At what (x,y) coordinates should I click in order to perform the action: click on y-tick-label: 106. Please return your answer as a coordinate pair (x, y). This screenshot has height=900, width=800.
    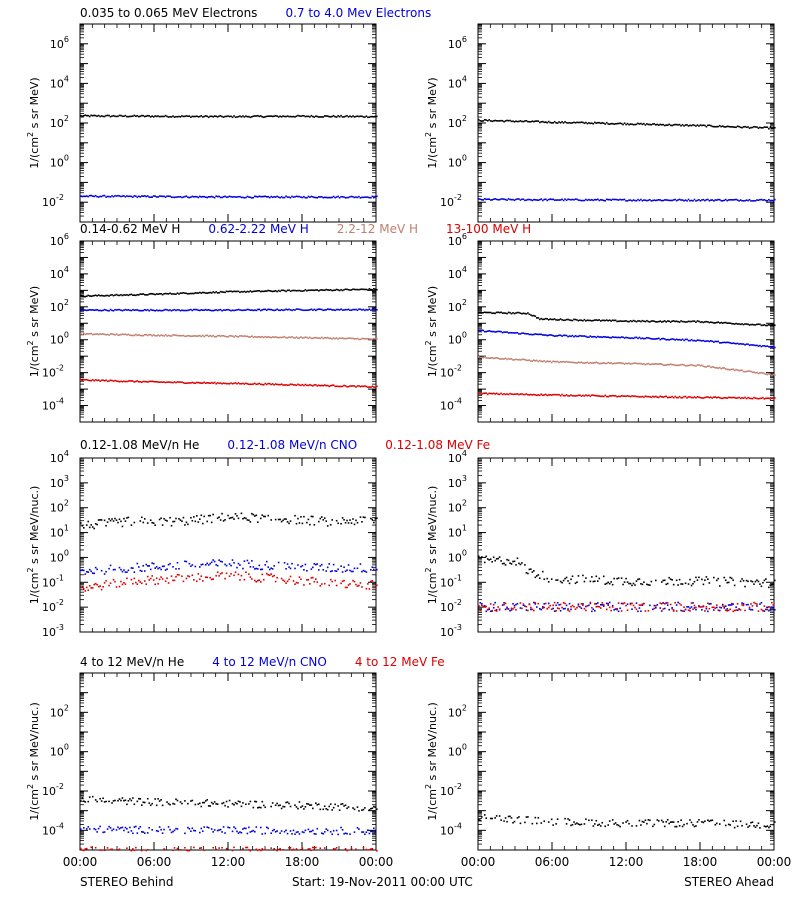
    Looking at the image, I should click on (59, 43).